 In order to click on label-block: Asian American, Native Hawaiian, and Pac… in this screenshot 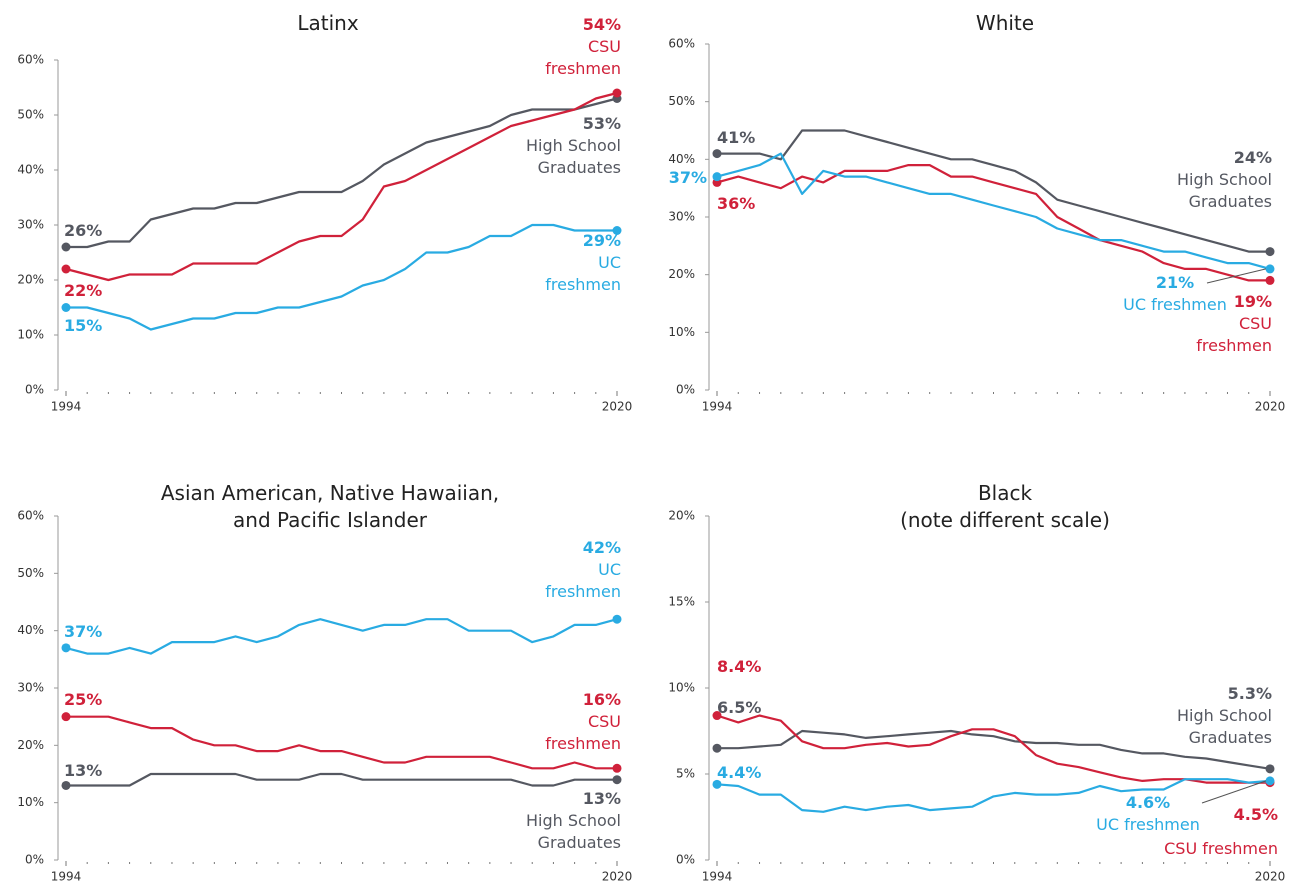, I will do `click(330, 507)`.